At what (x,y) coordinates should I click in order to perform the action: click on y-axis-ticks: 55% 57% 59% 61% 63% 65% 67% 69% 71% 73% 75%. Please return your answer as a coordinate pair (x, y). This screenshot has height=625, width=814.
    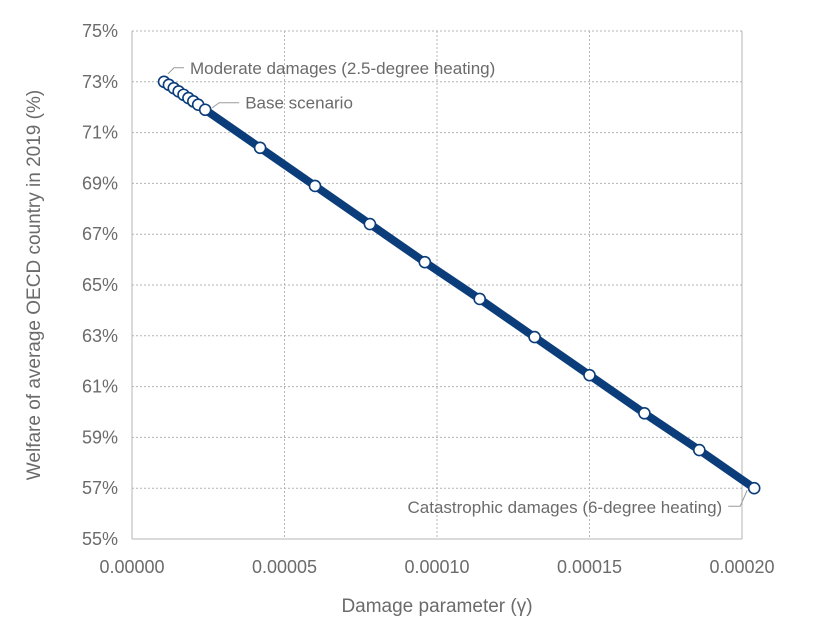
    Looking at the image, I should click on (100, 285).